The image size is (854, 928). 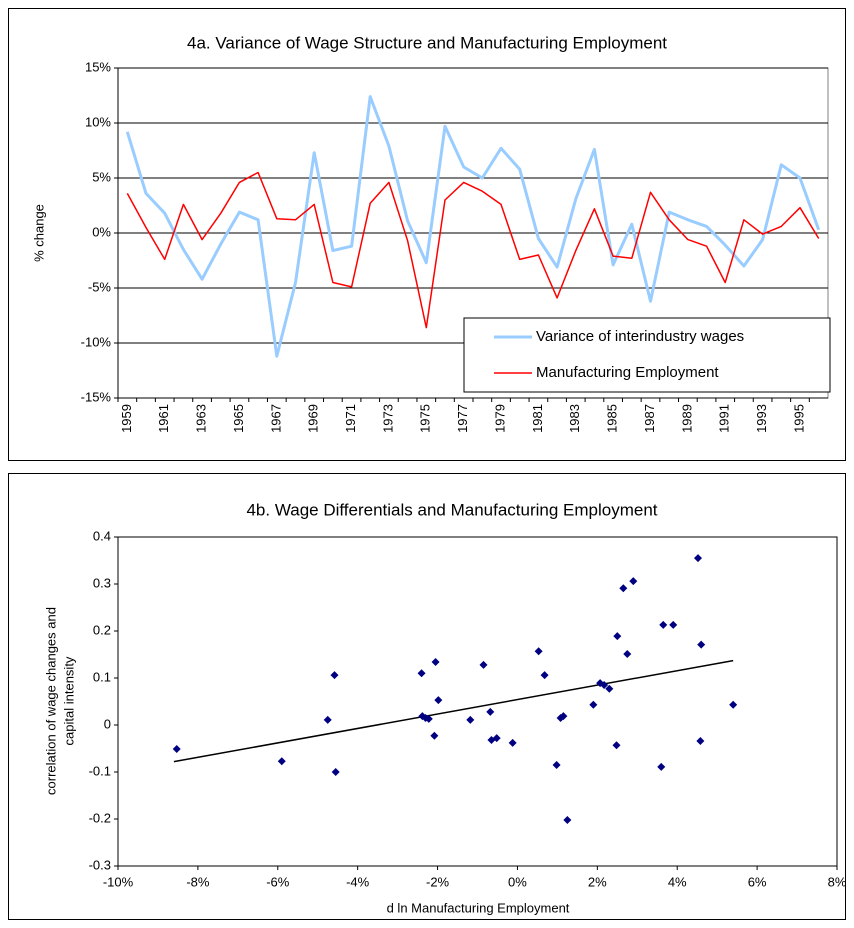 What do you see at coordinates (313, 418) in the screenshot?
I see `x-tick-label: 1969` at bounding box center [313, 418].